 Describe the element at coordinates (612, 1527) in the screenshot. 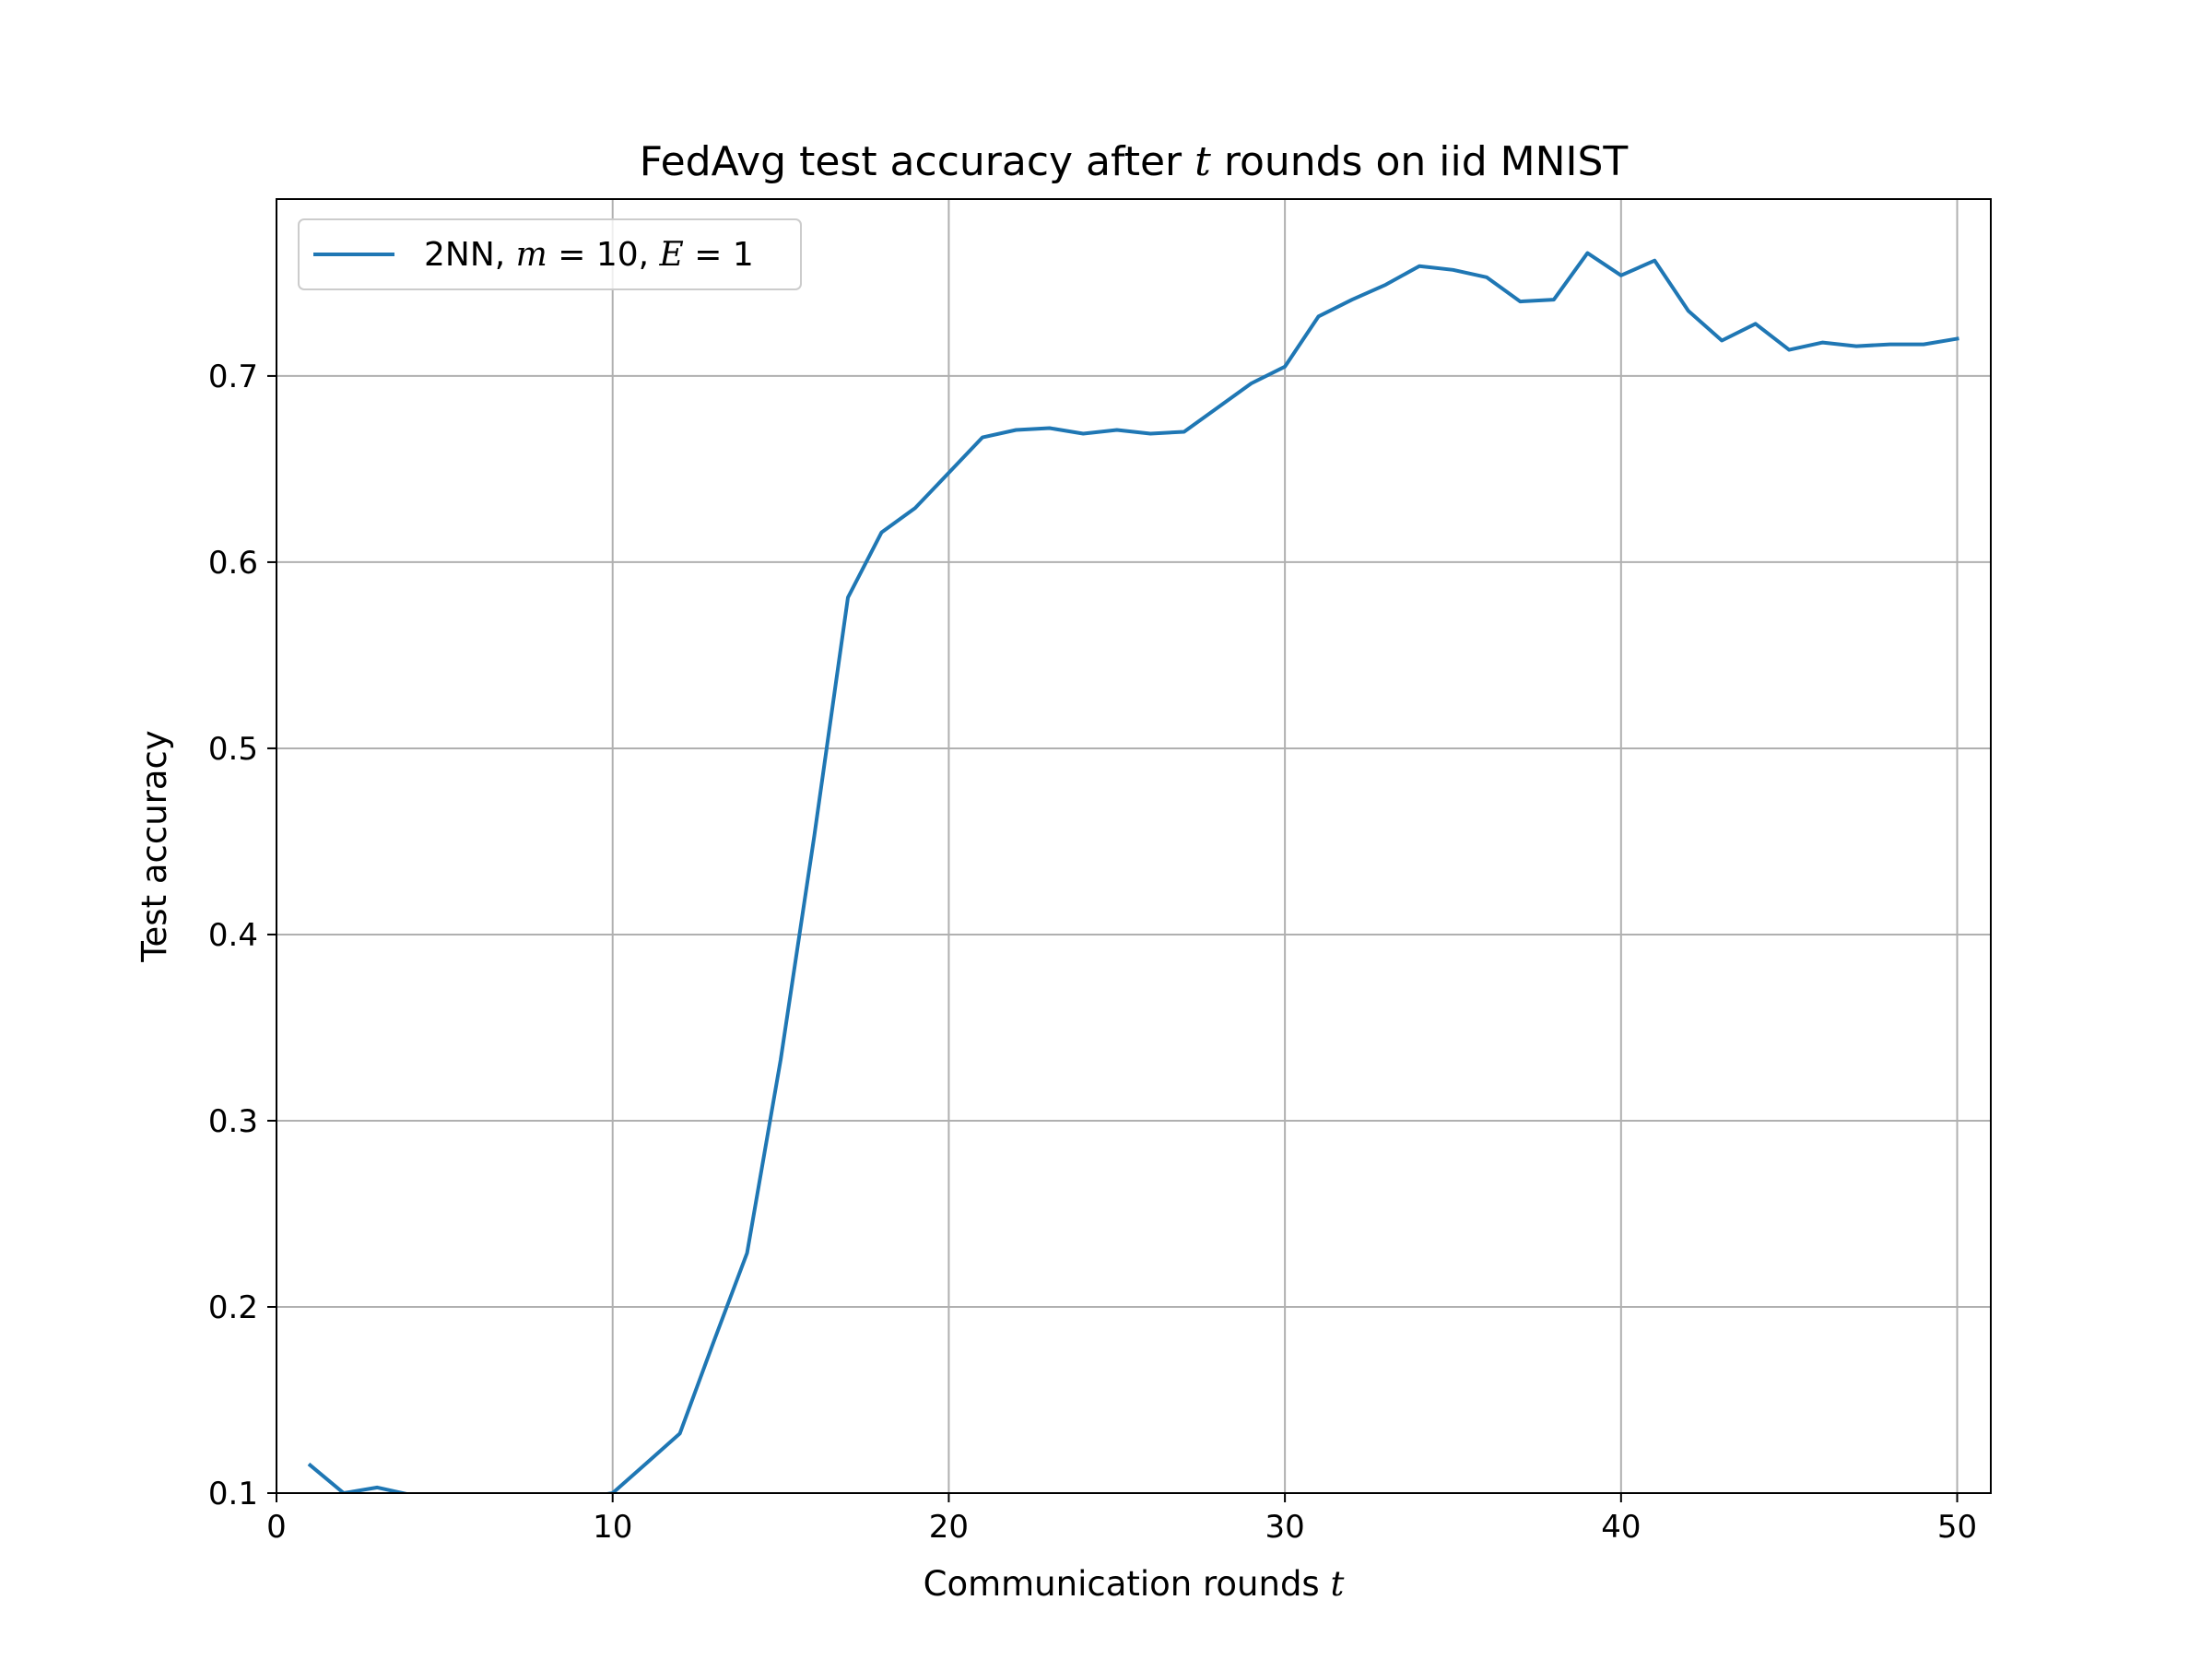

I see `x-tick-label: 10` at that location.